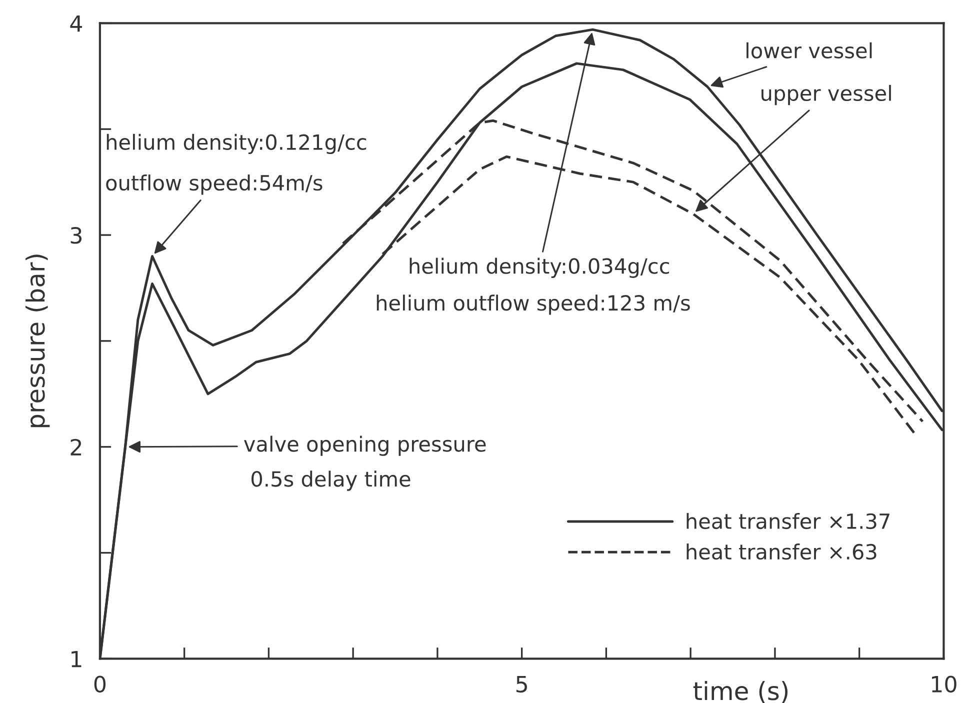  Describe the element at coordinates (365, 446) in the screenshot. I see `annotation: valve opening pressure` at that location.